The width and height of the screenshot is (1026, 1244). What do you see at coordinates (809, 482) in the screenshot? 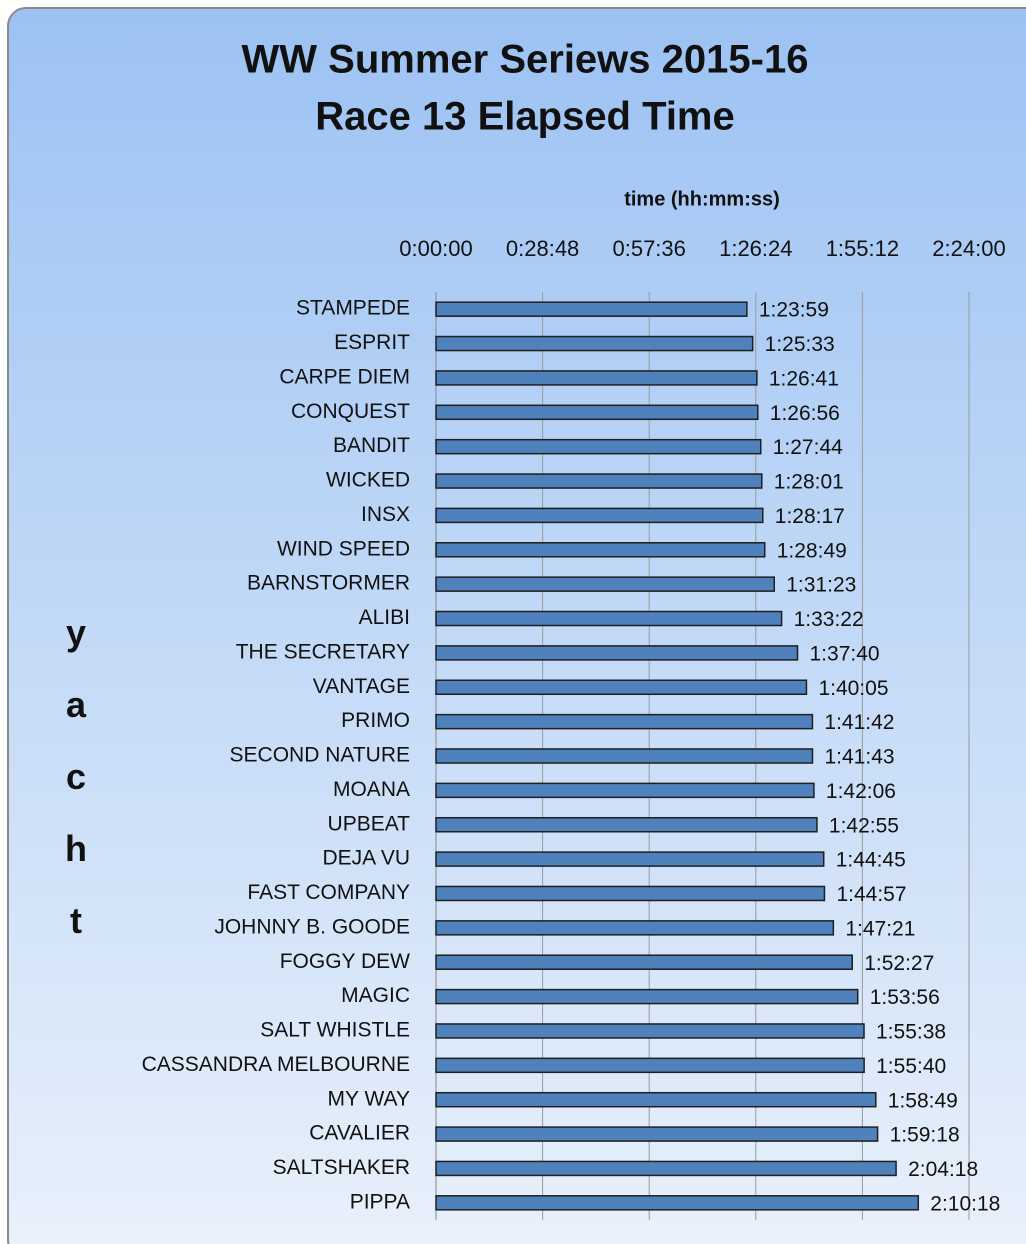
I see `data-label: 1:28:01` at bounding box center [809, 482].